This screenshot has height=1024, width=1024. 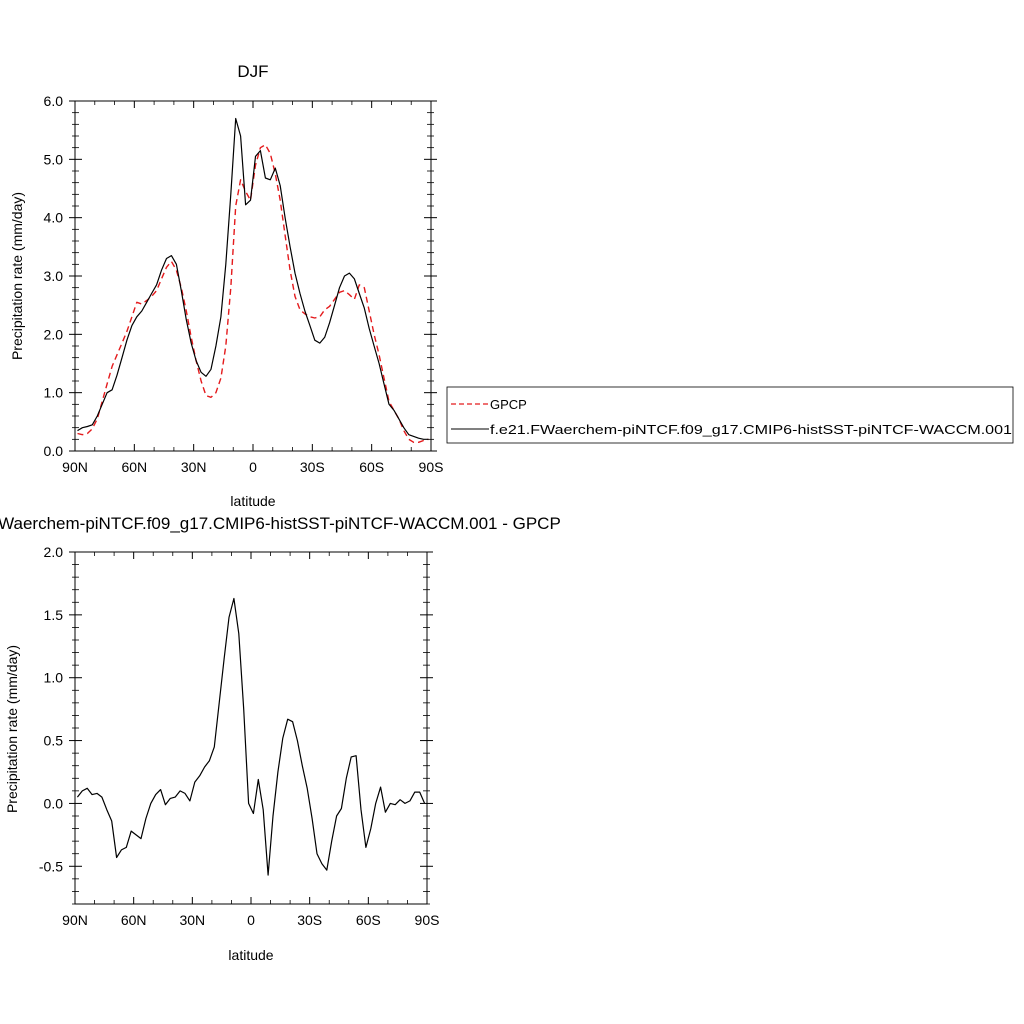 What do you see at coordinates (54, 276) in the screenshot?
I see `top-y-tick-label: 3.0` at bounding box center [54, 276].